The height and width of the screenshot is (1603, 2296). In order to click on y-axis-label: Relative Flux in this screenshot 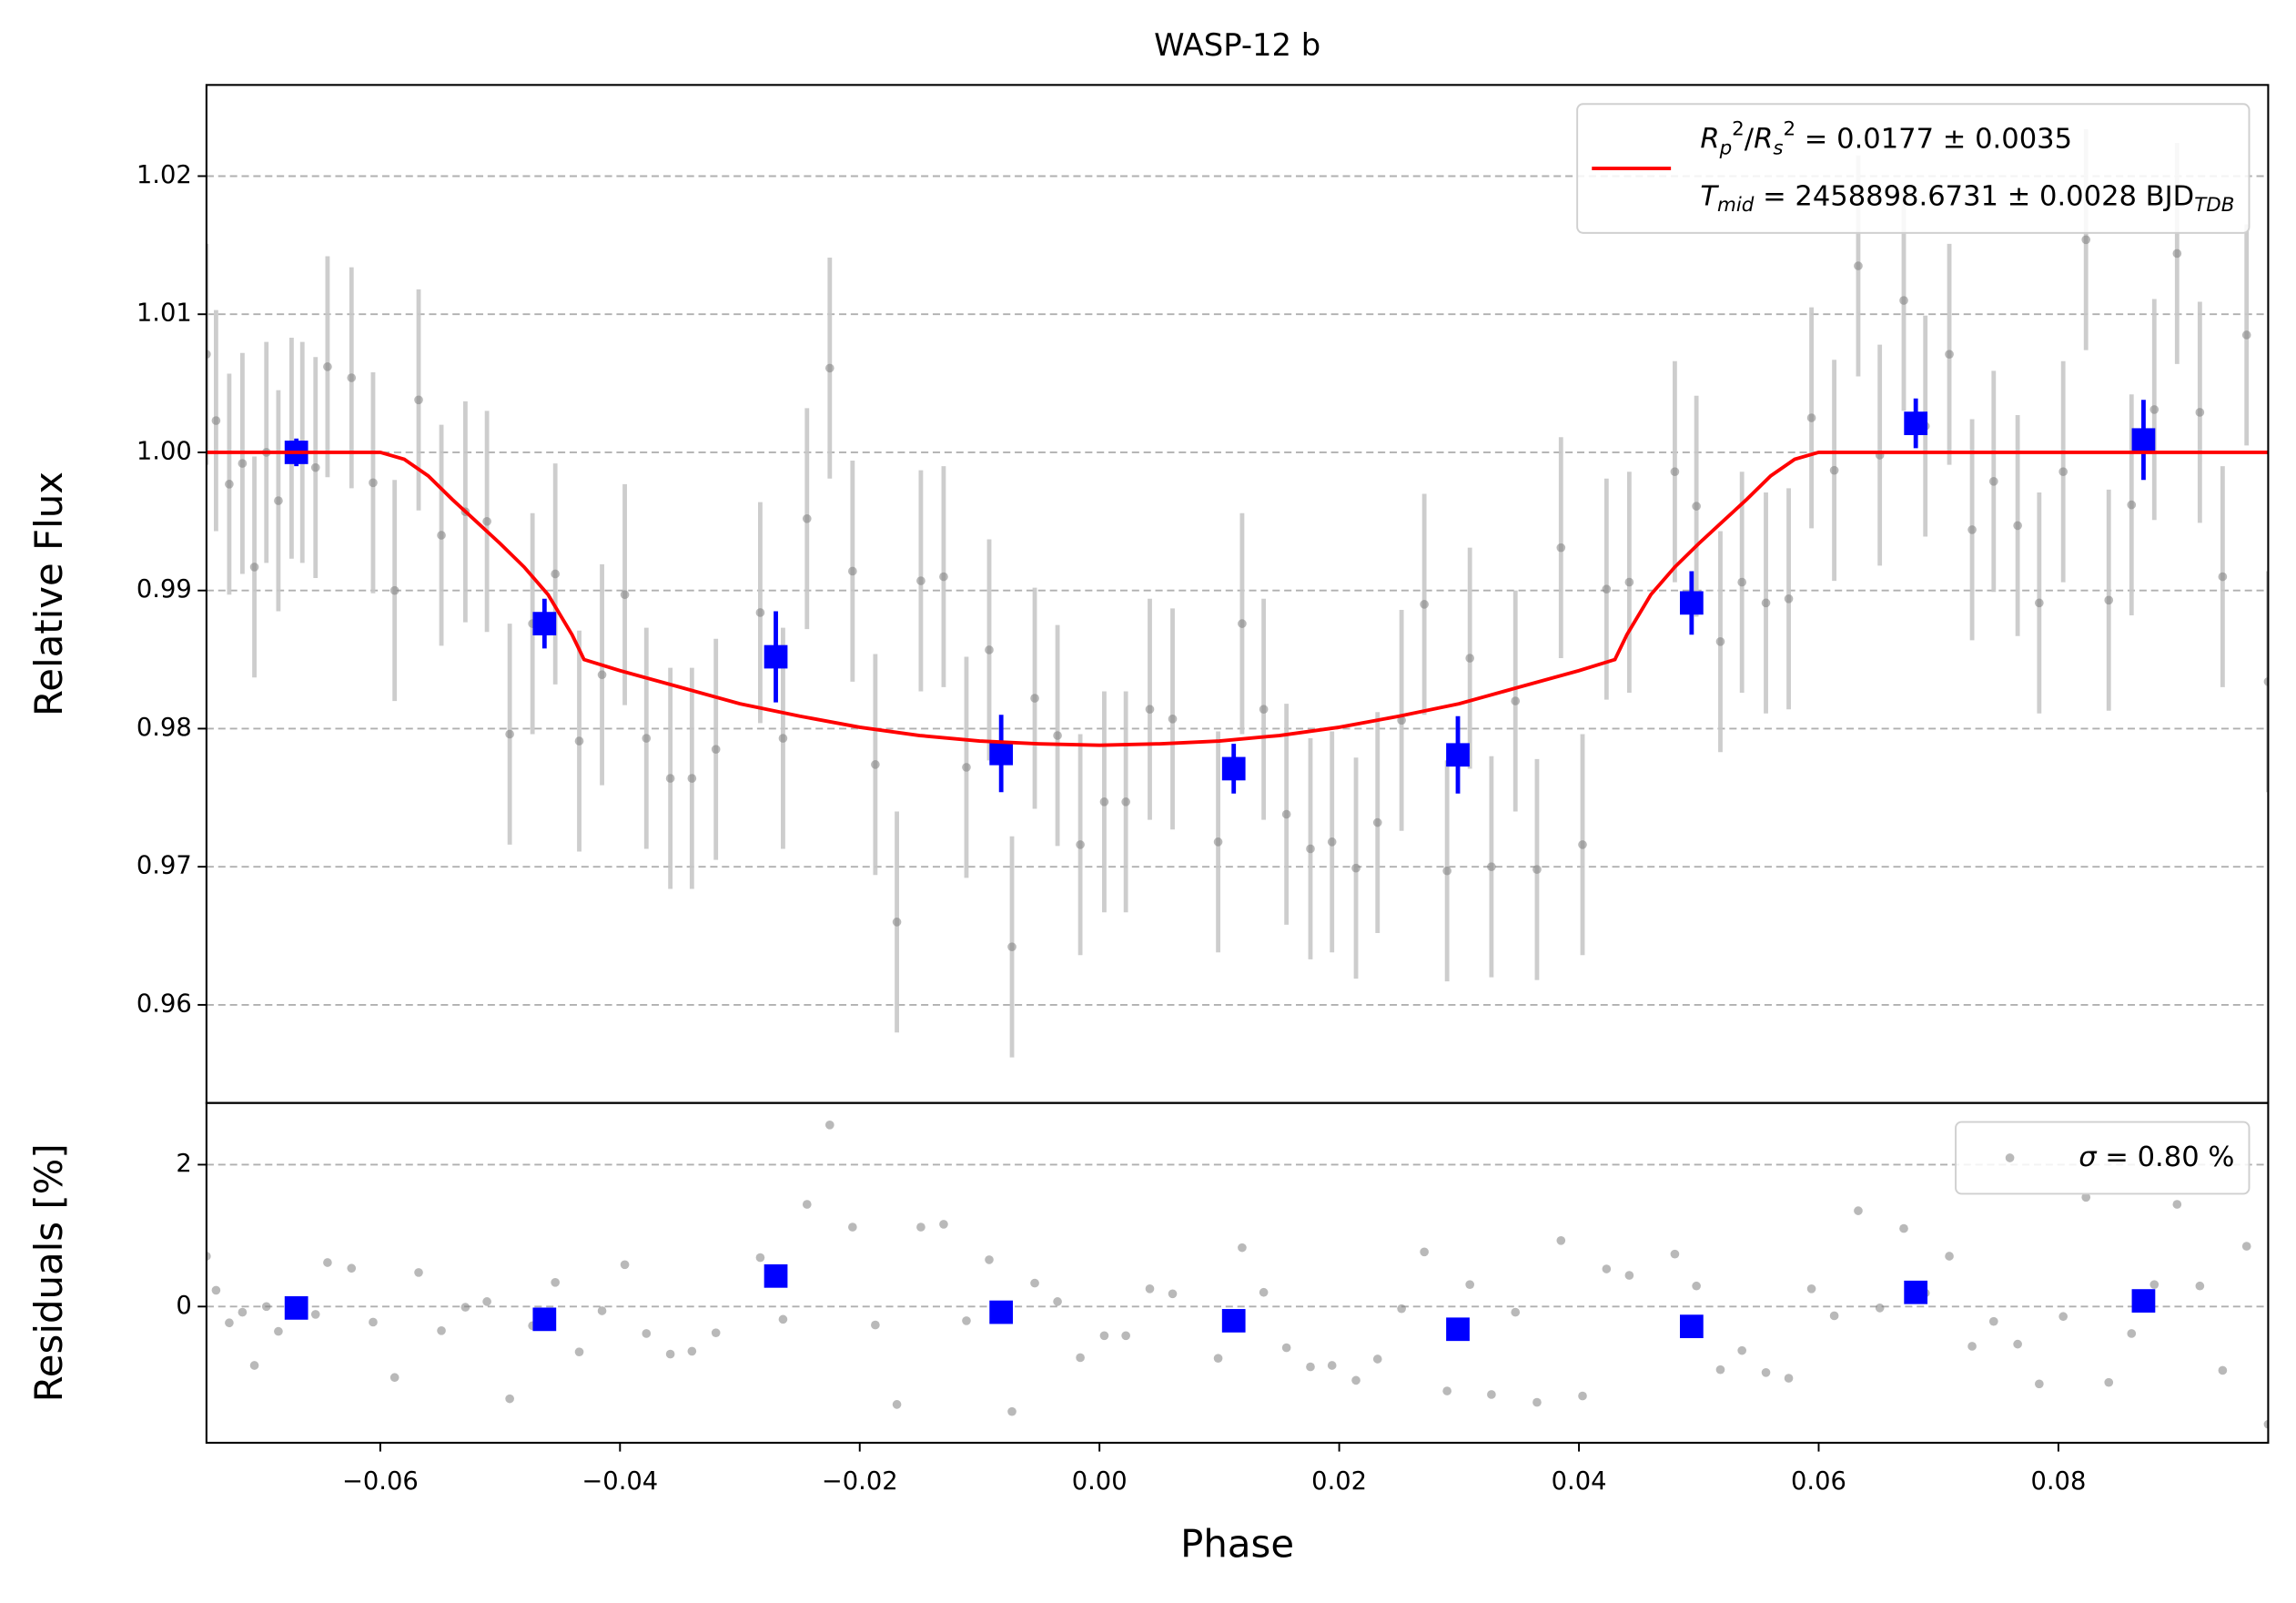, I will do `click(49, 594)`.